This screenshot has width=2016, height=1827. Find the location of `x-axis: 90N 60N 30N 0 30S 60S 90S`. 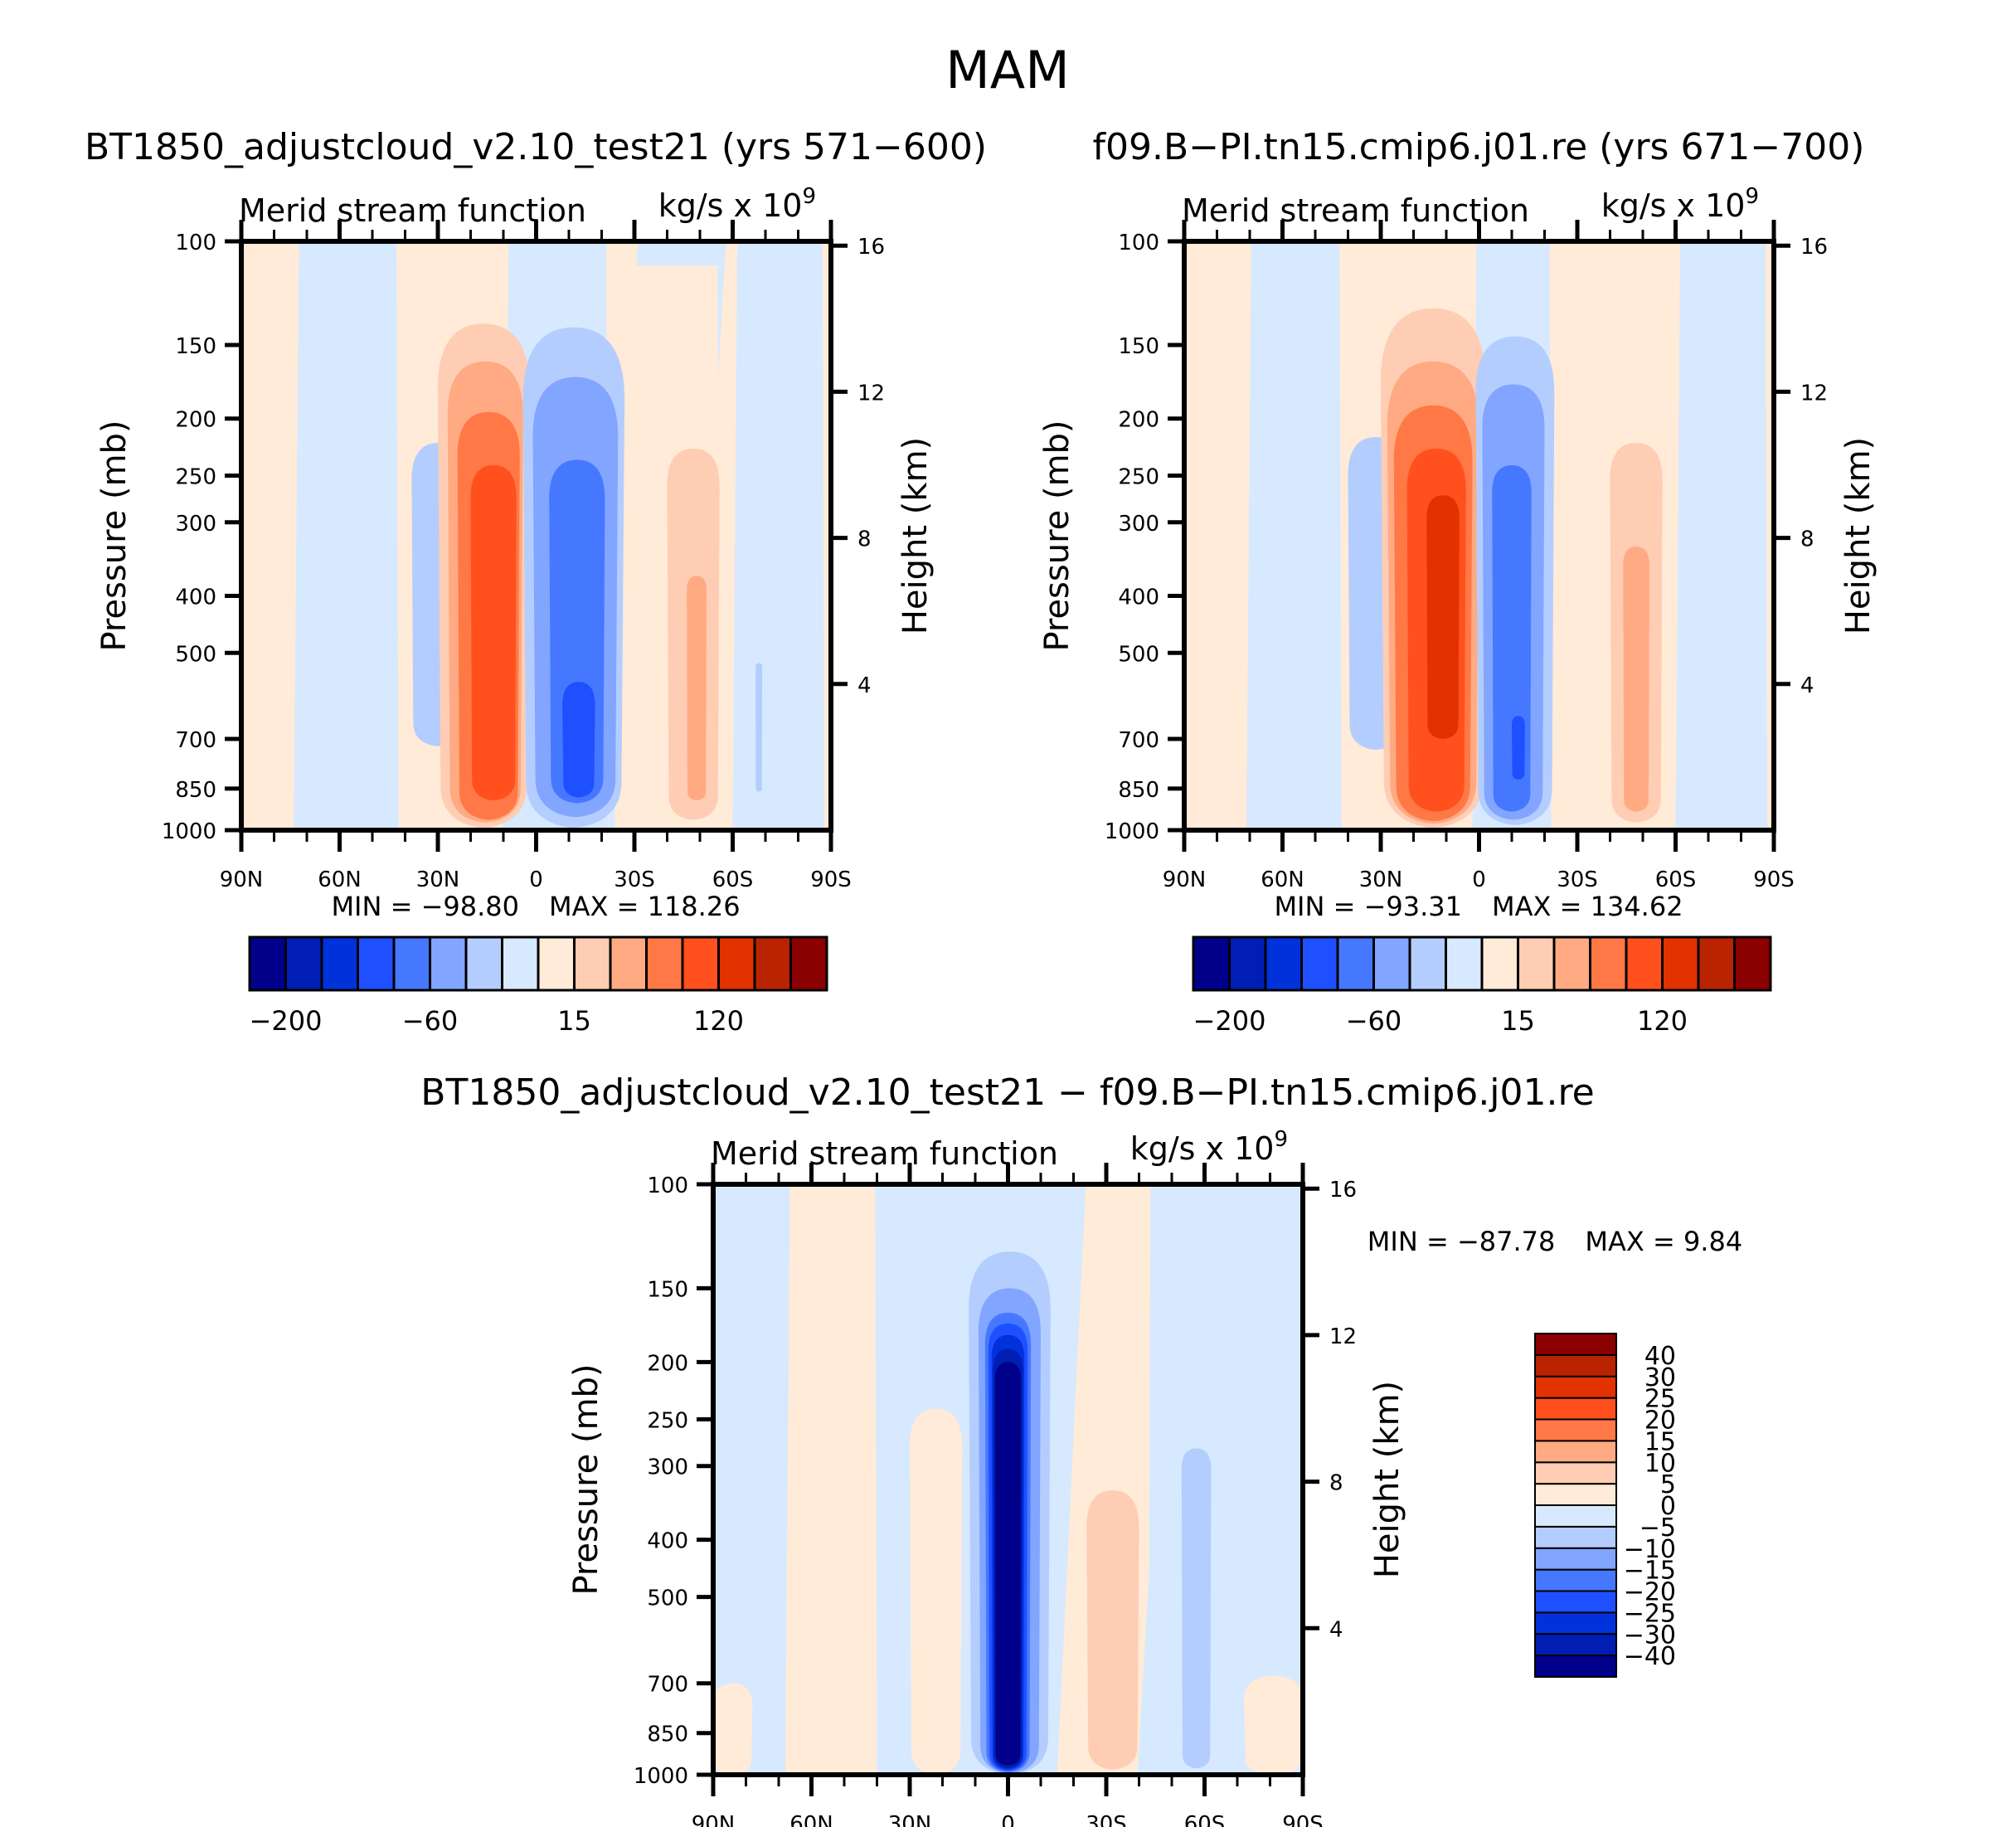

x-axis: 90N 60N 30N 0 30S 60S 90S is located at coordinates (1008, 1495).